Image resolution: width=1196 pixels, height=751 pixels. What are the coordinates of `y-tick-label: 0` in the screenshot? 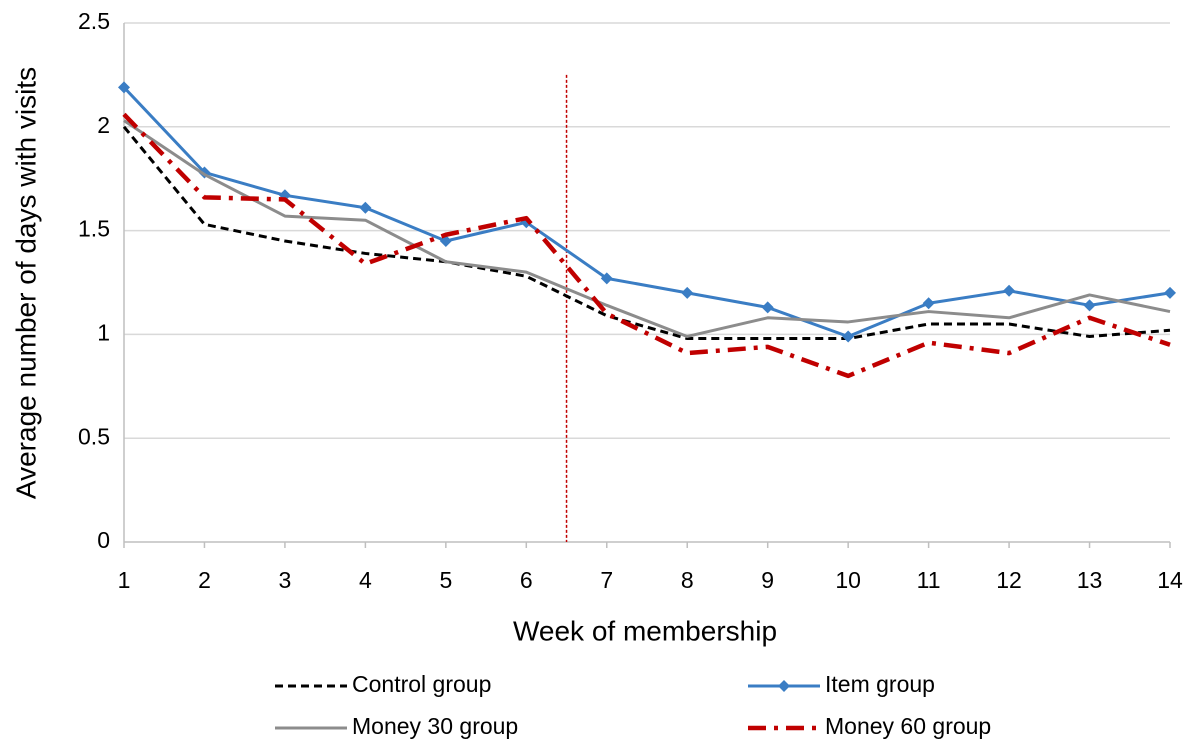 It's located at (103, 540).